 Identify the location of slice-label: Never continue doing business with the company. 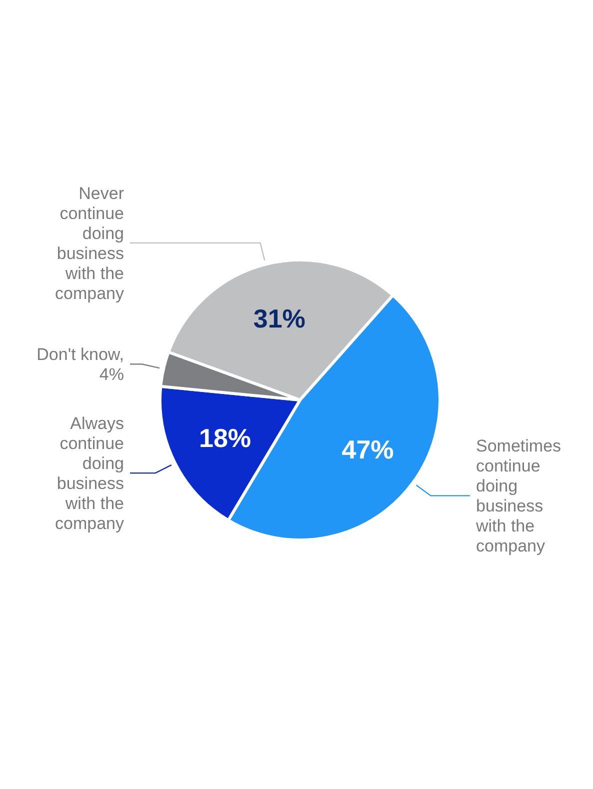
(89, 243).